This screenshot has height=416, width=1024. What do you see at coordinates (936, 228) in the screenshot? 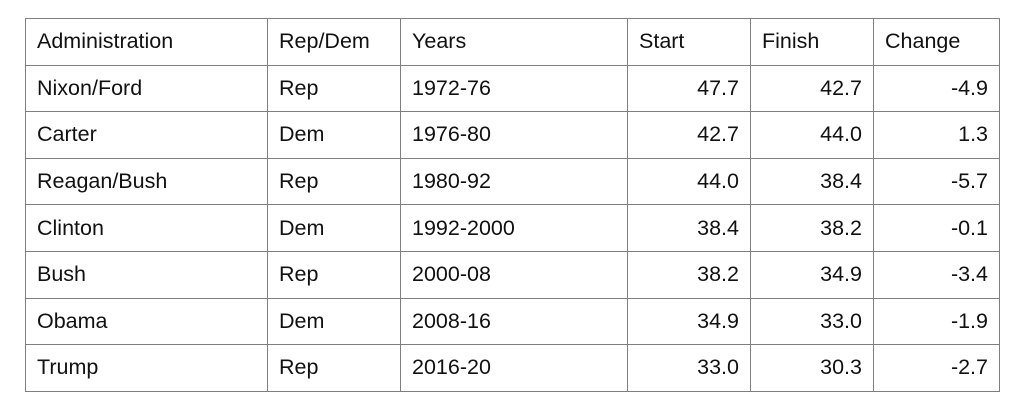
I see `table-cell: -0.1` at bounding box center [936, 228].